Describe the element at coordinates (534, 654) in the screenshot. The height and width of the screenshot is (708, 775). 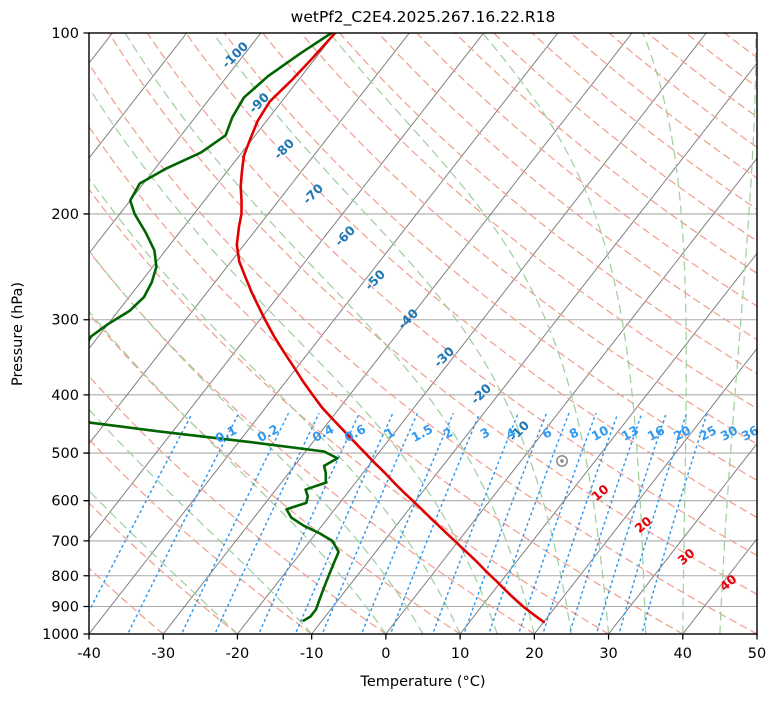
I see `x-tick-label: 20` at that location.